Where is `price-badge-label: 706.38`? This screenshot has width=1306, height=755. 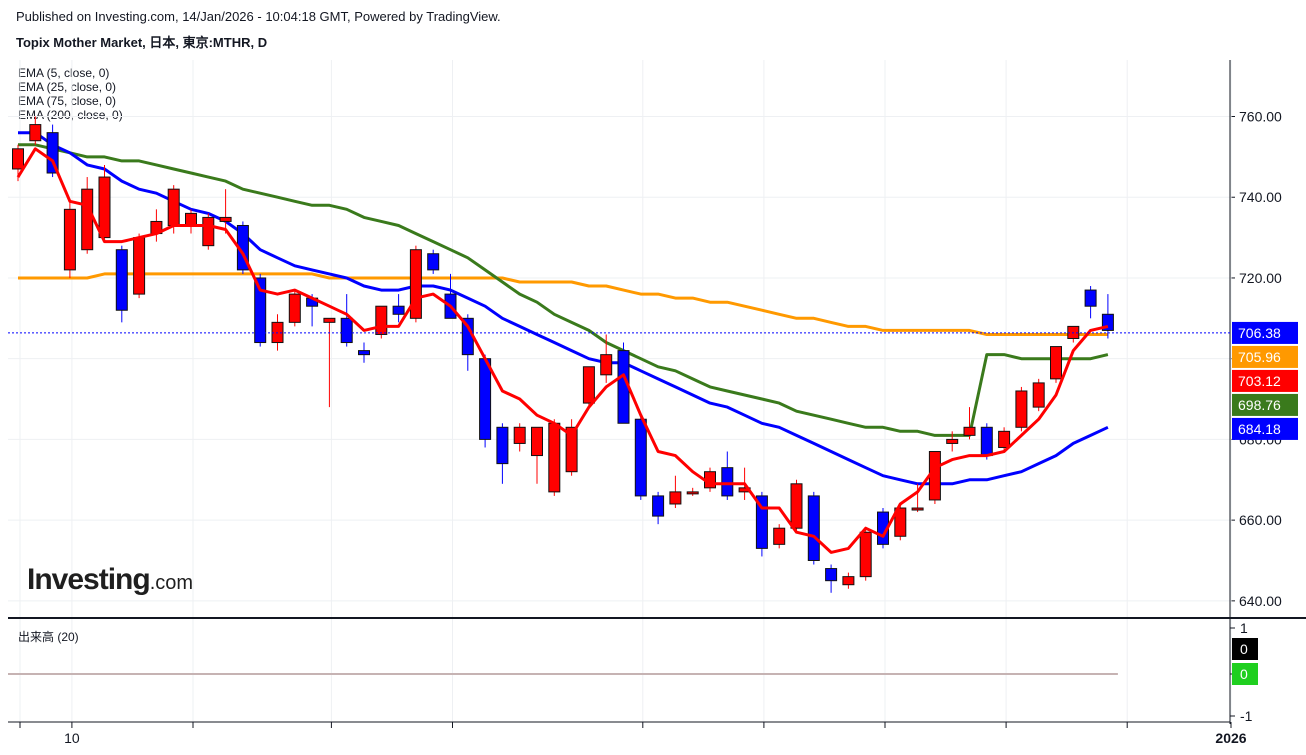 price-badge-label: 706.38 is located at coordinates (1259, 333).